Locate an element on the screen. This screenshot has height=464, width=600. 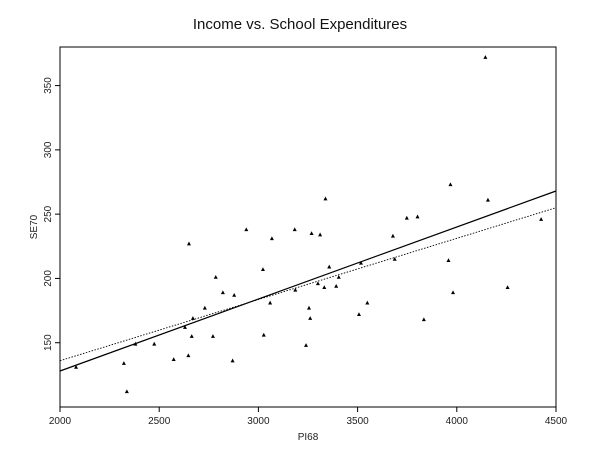
x-tick-label: 2500 is located at coordinates (159, 421).